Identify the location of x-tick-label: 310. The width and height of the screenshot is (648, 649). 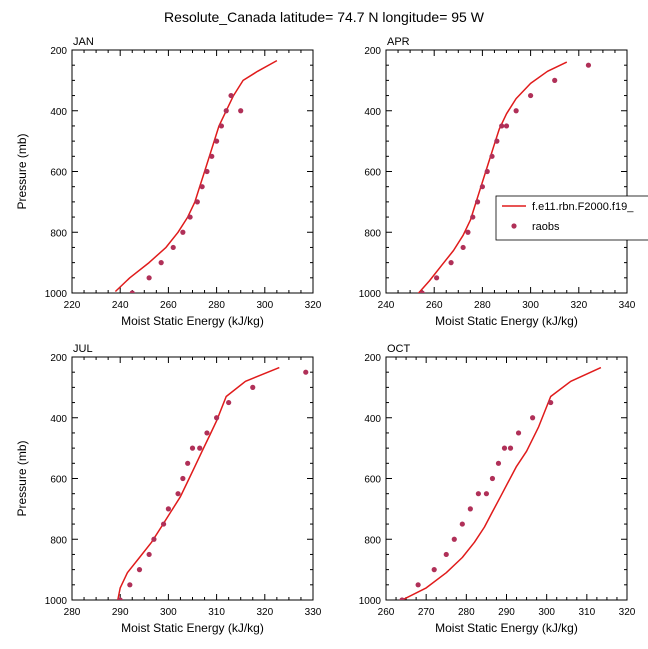
(586, 612).